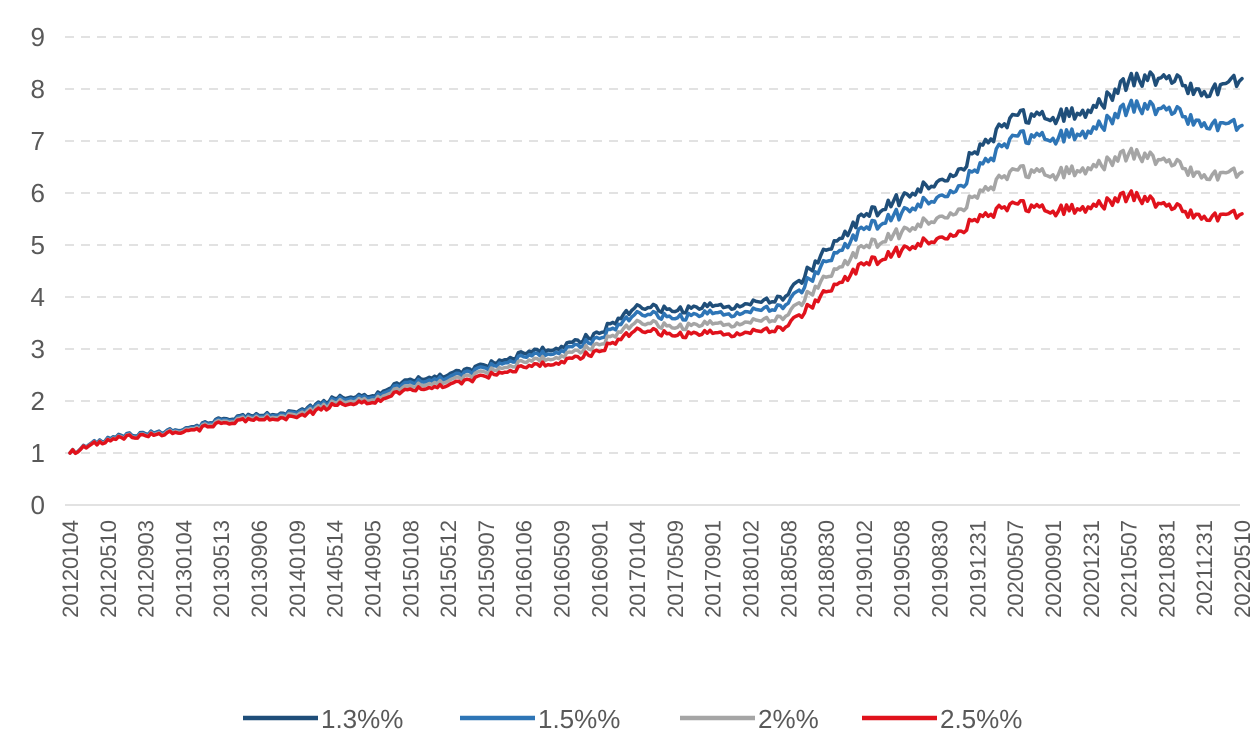 This screenshot has width=1254, height=750. Describe the element at coordinates (1091, 569) in the screenshot. I see `x-tick-label: 20201231` at that location.